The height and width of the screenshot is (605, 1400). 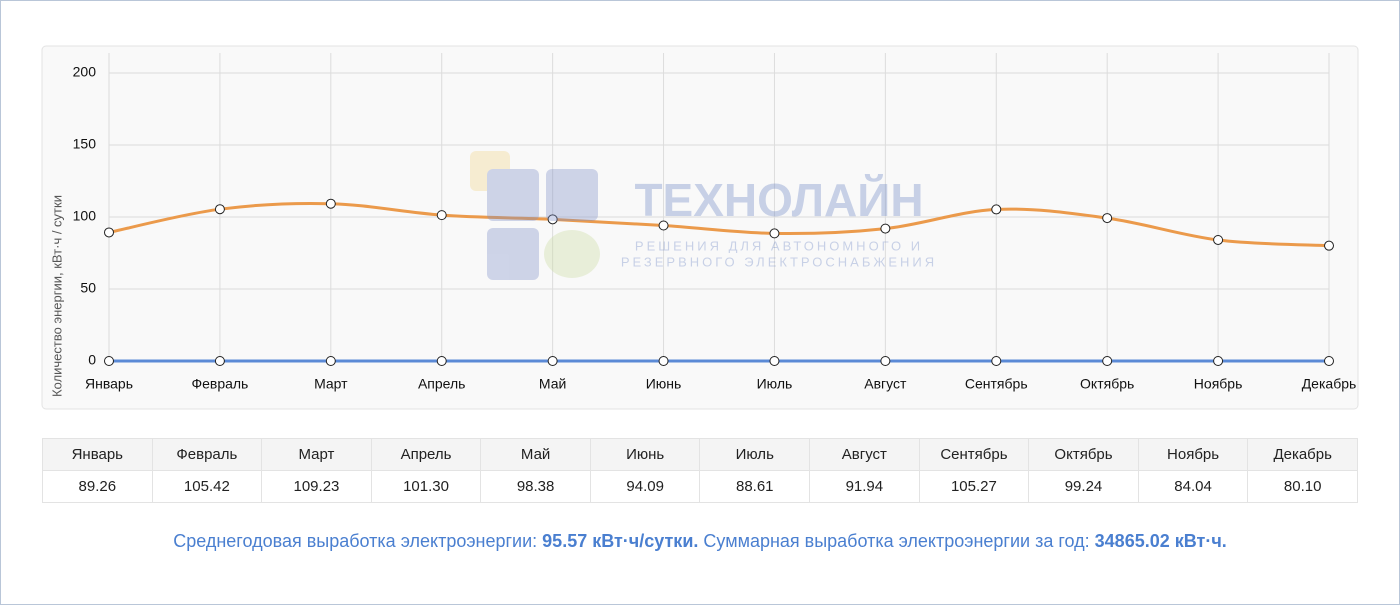 I want to click on table-cell: 88.61, so click(x=755, y=486).